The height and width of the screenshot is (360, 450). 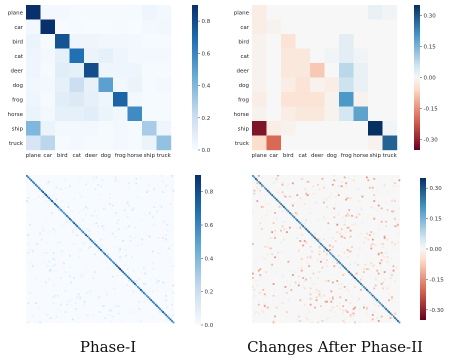 I want to click on y-tick-label: deer, so click(x=242, y=71).